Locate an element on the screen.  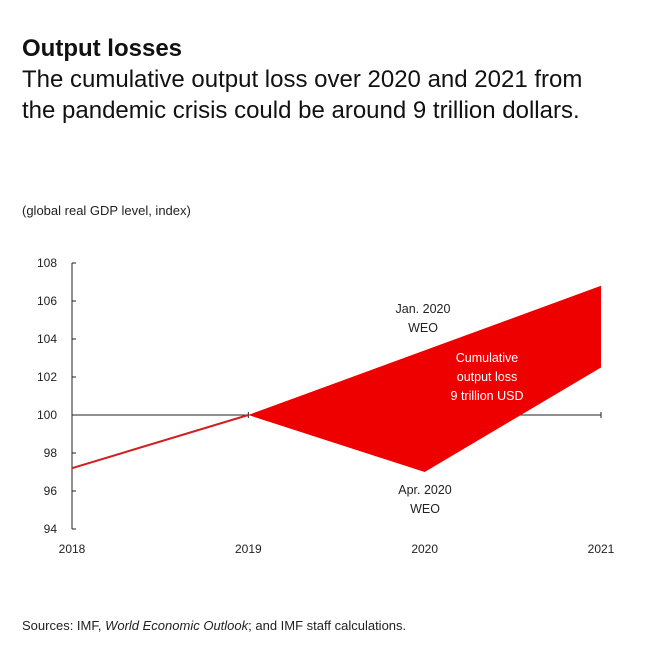
unit-note: (global real GDP level, index) is located at coordinates (106, 210).